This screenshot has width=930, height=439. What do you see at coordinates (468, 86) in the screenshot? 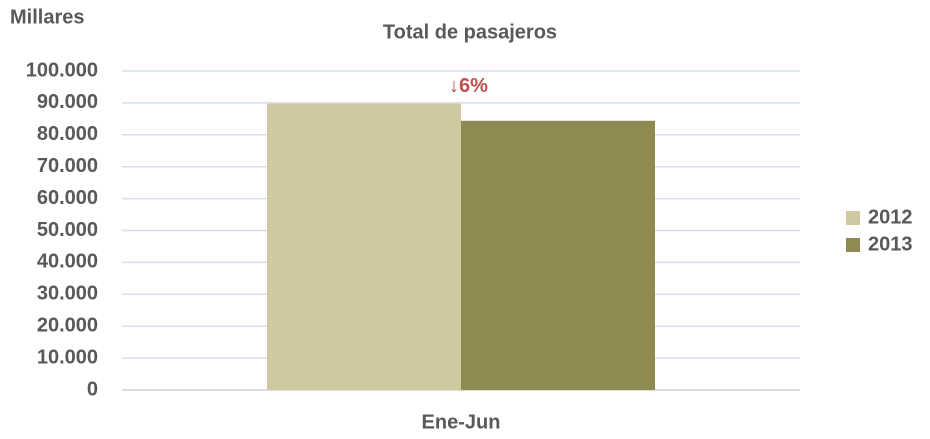
I see `annotation: ↓6%` at bounding box center [468, 86].